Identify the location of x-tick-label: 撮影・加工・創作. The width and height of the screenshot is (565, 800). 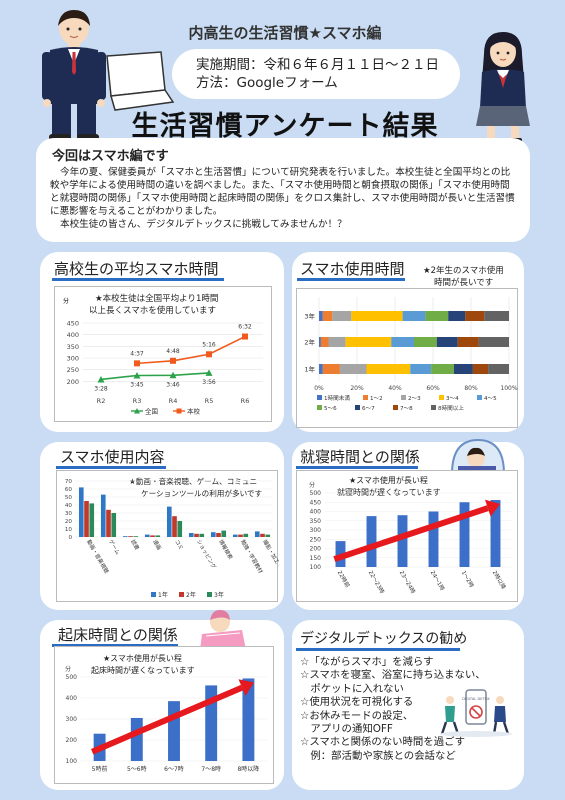
(270, 559).